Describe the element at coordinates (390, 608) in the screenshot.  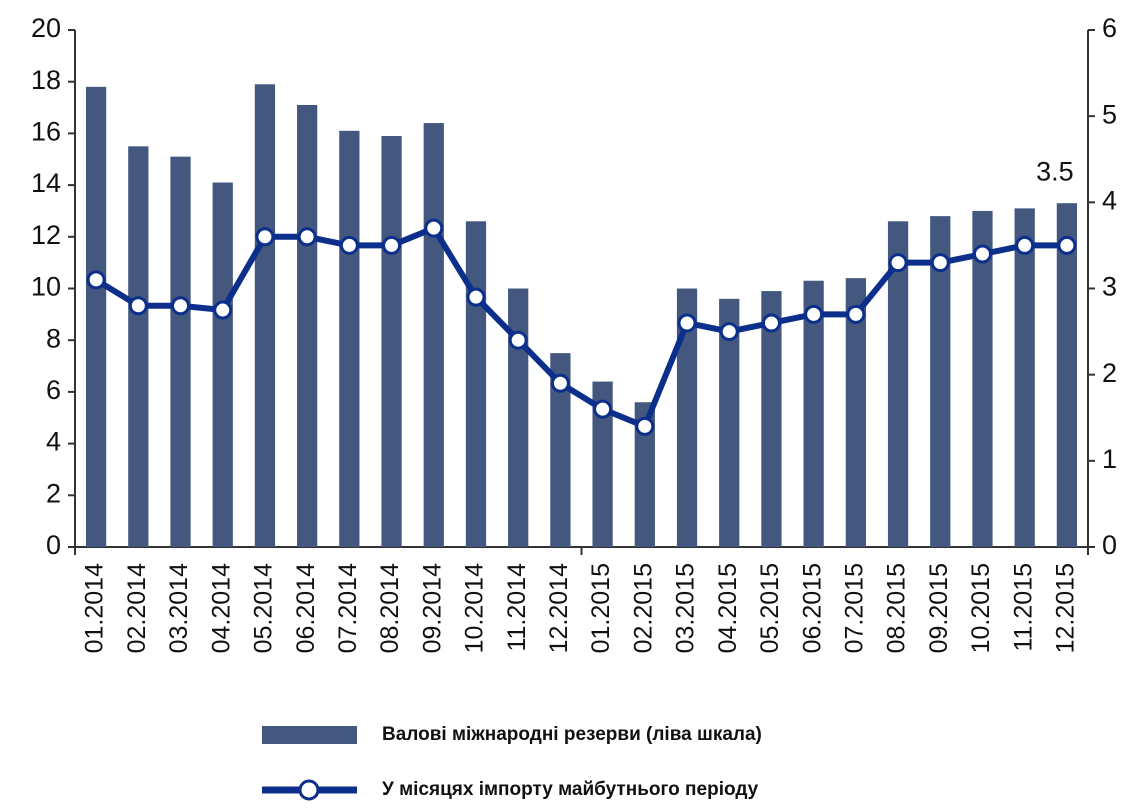
I see `x-tick-label: 08.2014` at that location.